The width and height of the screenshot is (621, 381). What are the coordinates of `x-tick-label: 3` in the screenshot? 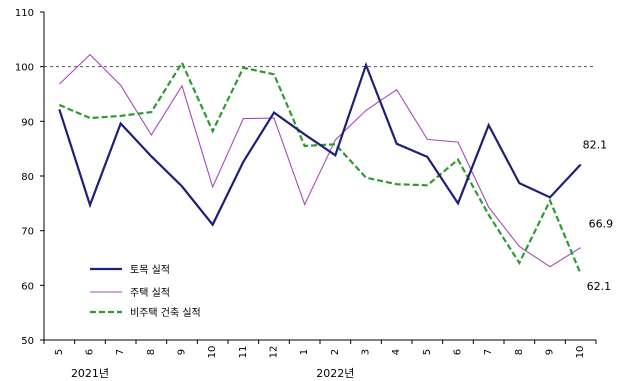 It's located at (366, 352).